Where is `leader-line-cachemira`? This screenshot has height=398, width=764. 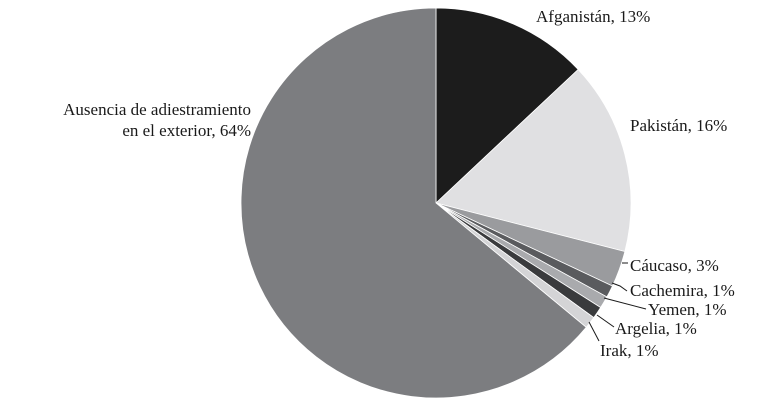
leader-line-cachemira is located at coordinates (619, 287).